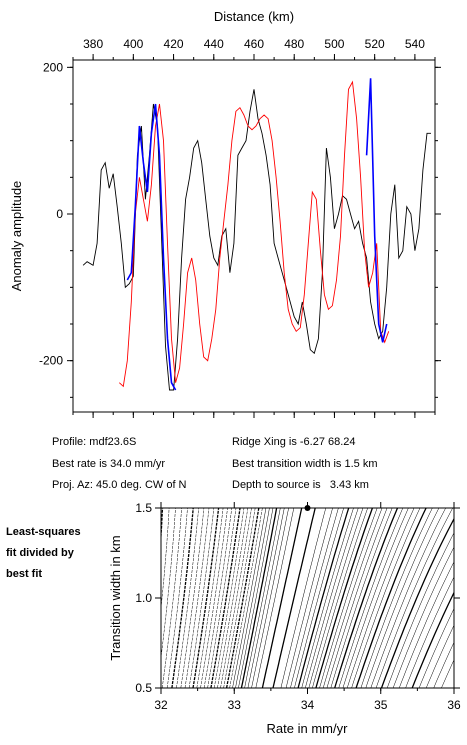  Describe the element at coordinates (143, 598) in the screenshot. I see `y-tick-label: 1.0` at that location.